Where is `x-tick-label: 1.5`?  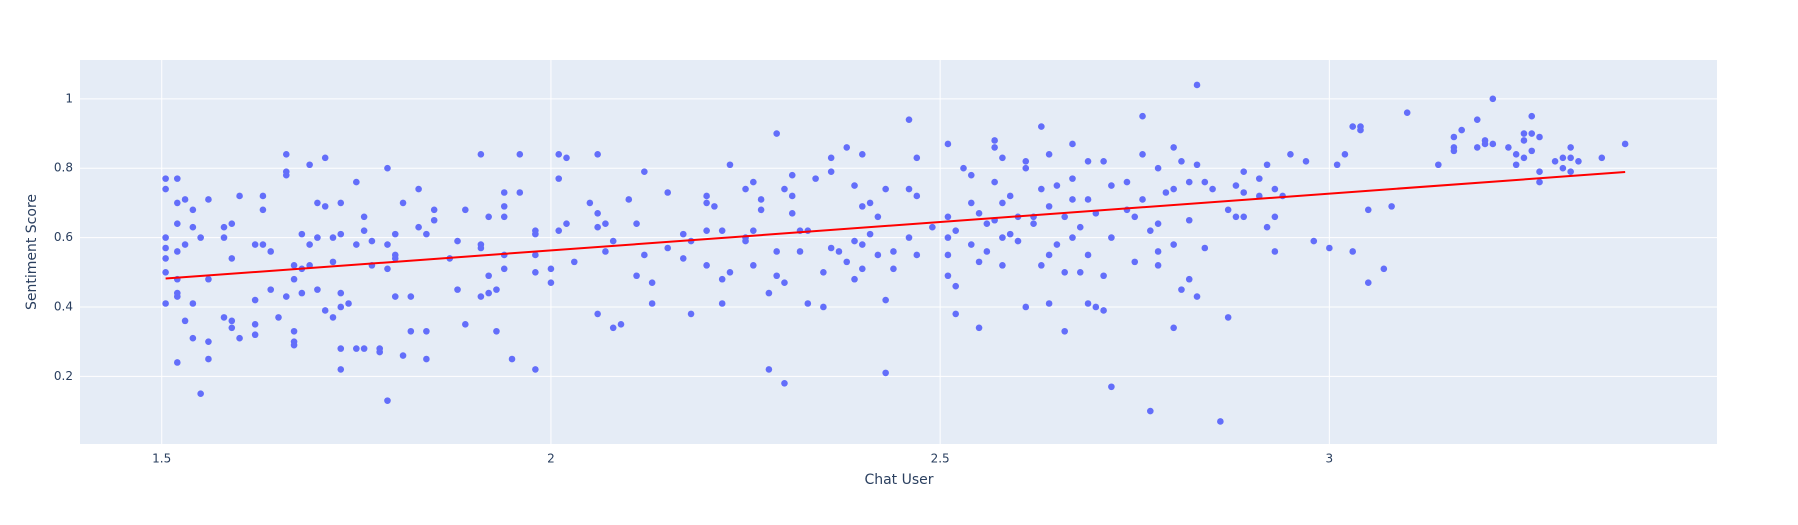
x-tick-label: 1.5 is located at coordinates (161, 459).